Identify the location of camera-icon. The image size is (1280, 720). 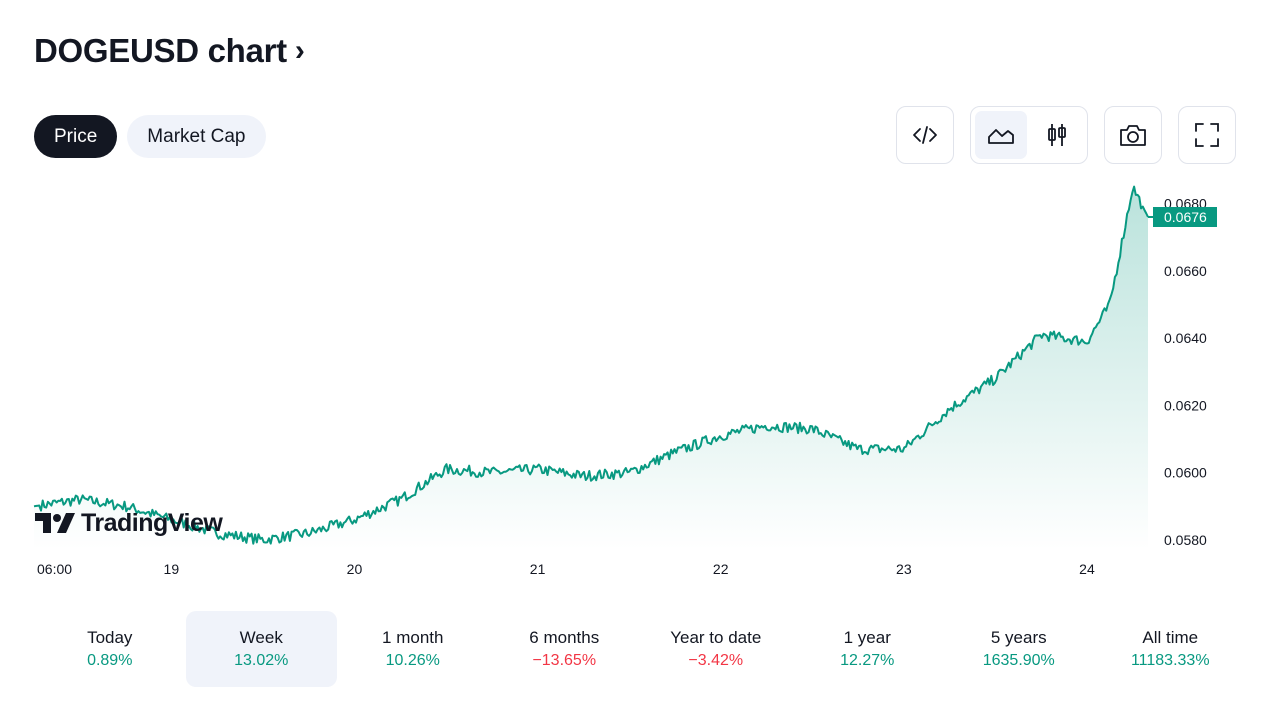
(1133, 135).